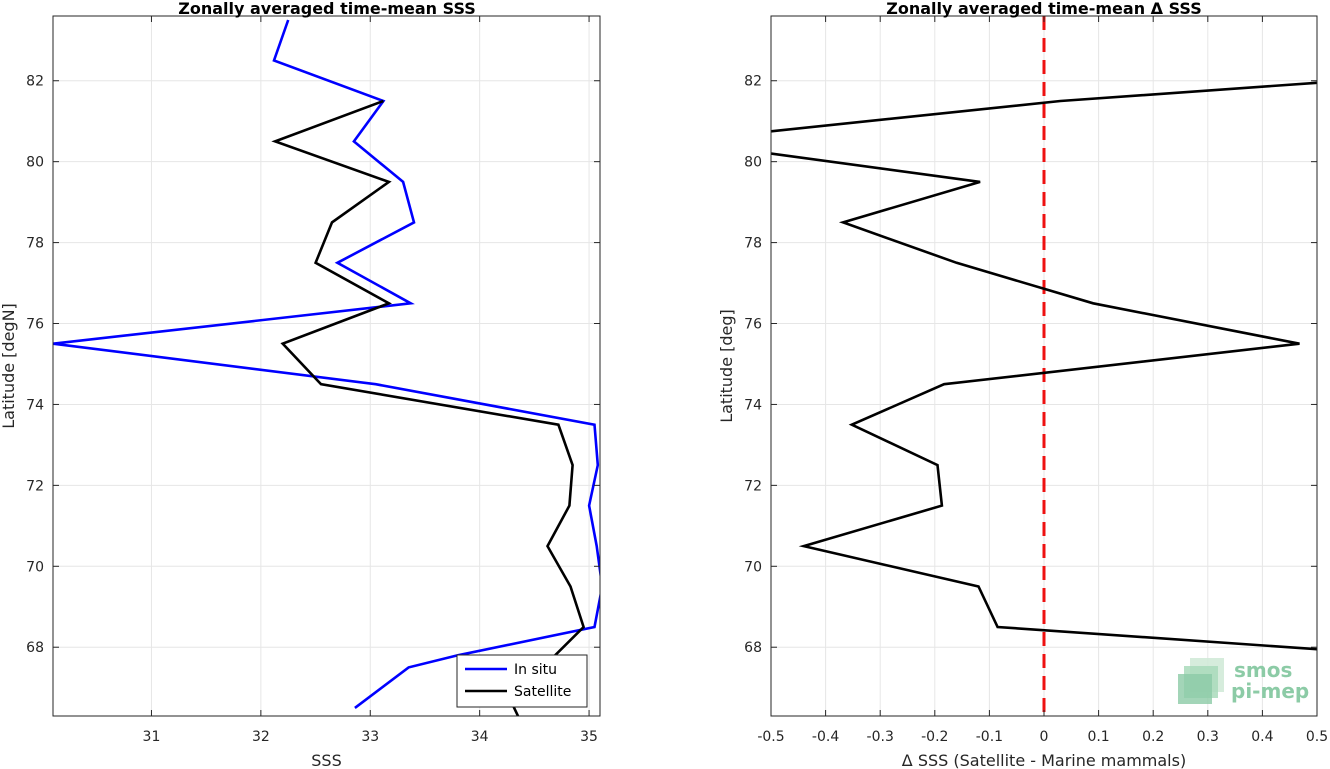 The height and width of the screenshot is (769, 1330). I want to click on x-axis-label: Δ SSS (Satellite - Marine mammals), so click(1044, 760).